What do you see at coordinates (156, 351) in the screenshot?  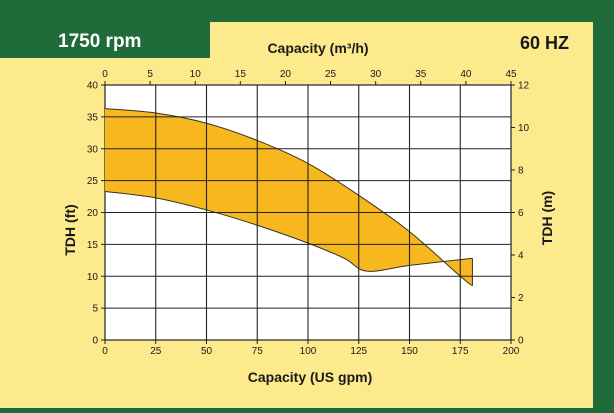 I see `x-tick-label: 25` at bounding box center [156, 351].